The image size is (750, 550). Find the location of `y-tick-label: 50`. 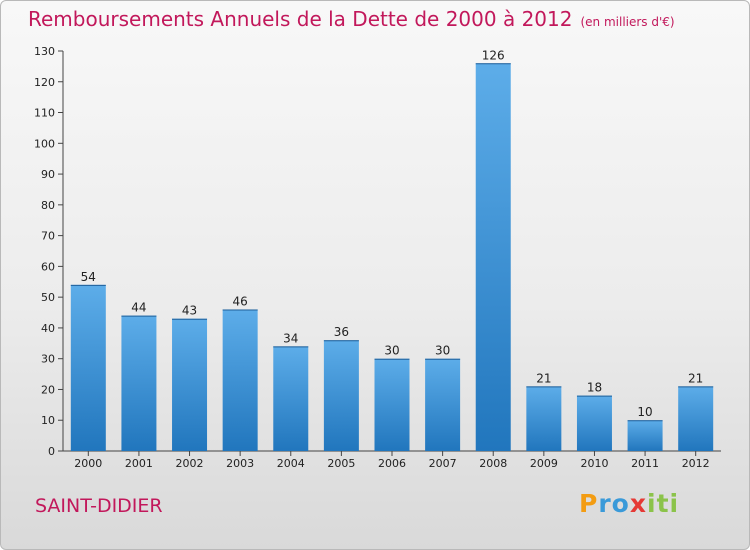

y-tick-label: 50 is located at coordinates (48, 297).